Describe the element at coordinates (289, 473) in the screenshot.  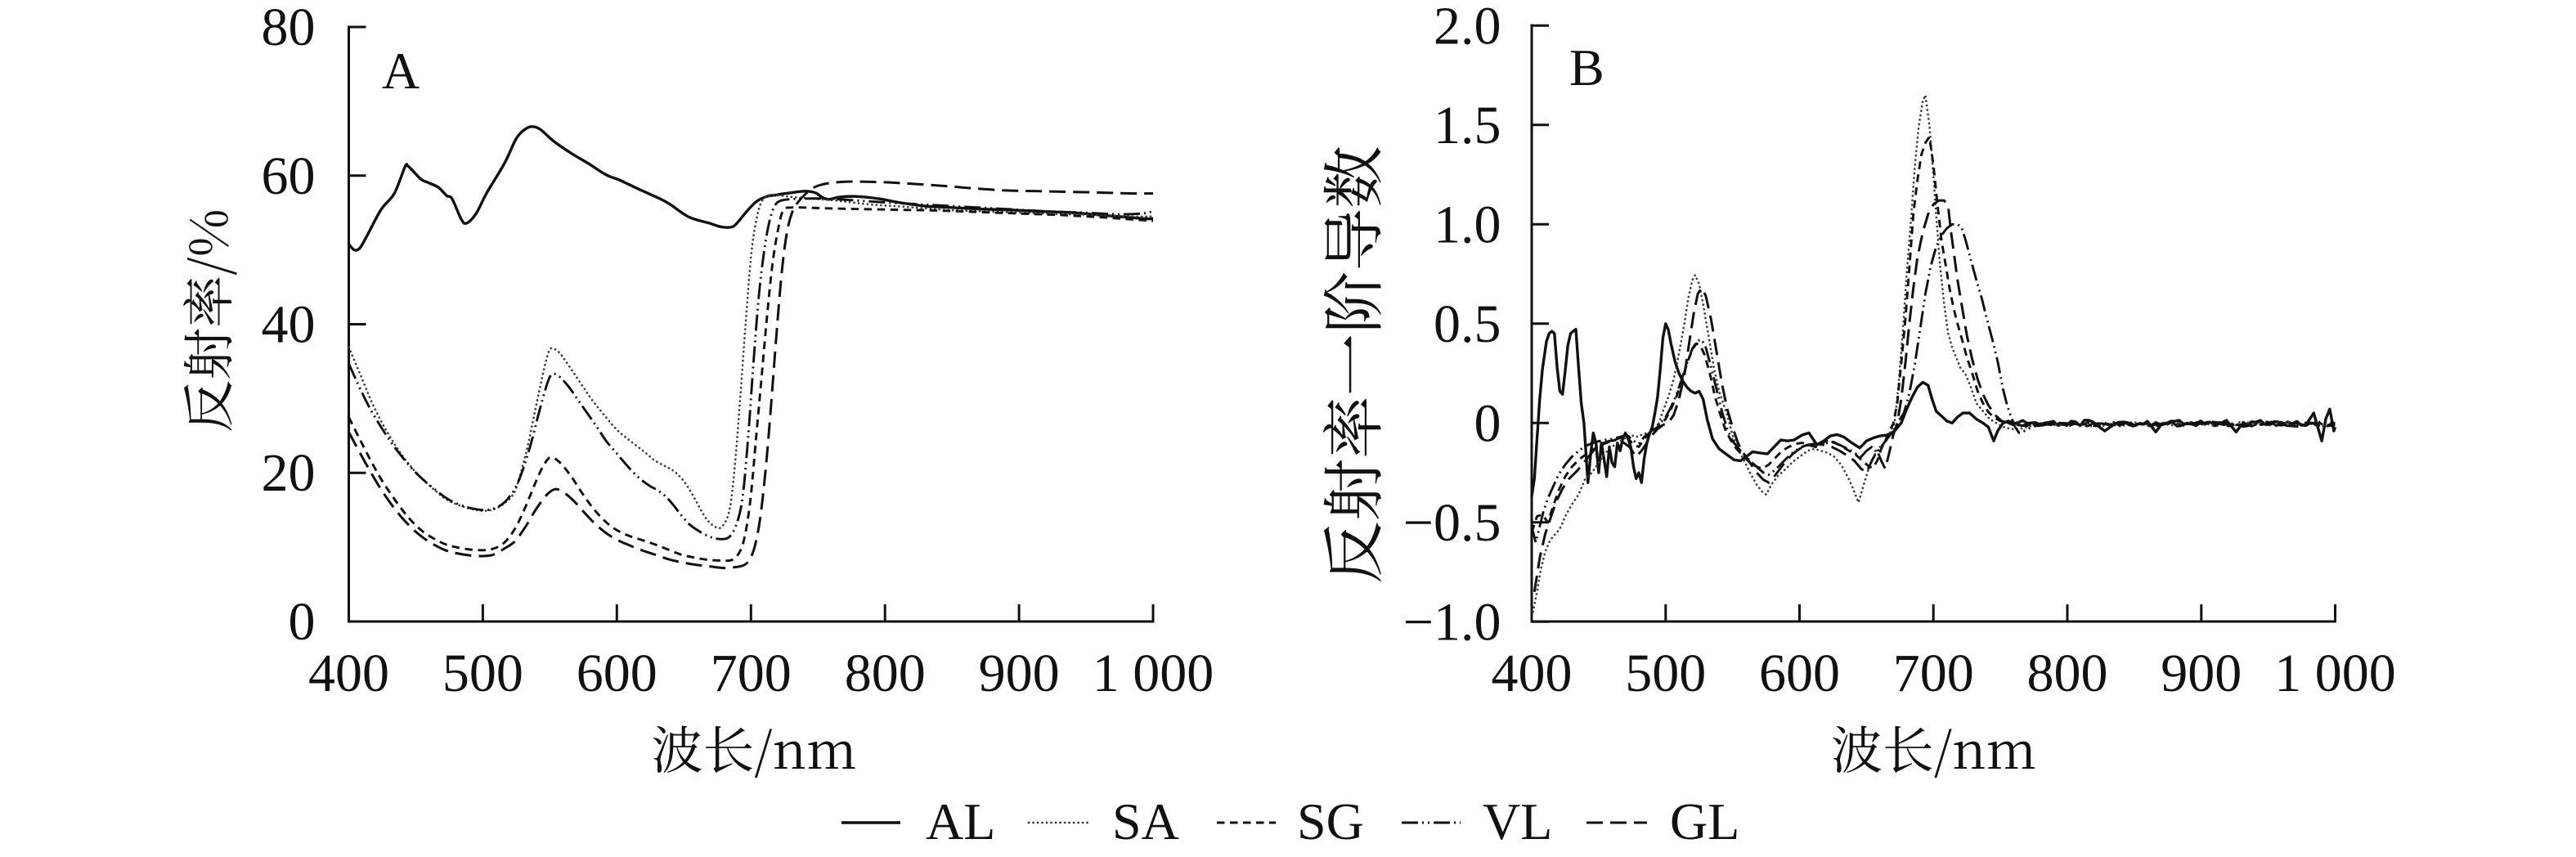
I see `svg-text: 20` at that location.